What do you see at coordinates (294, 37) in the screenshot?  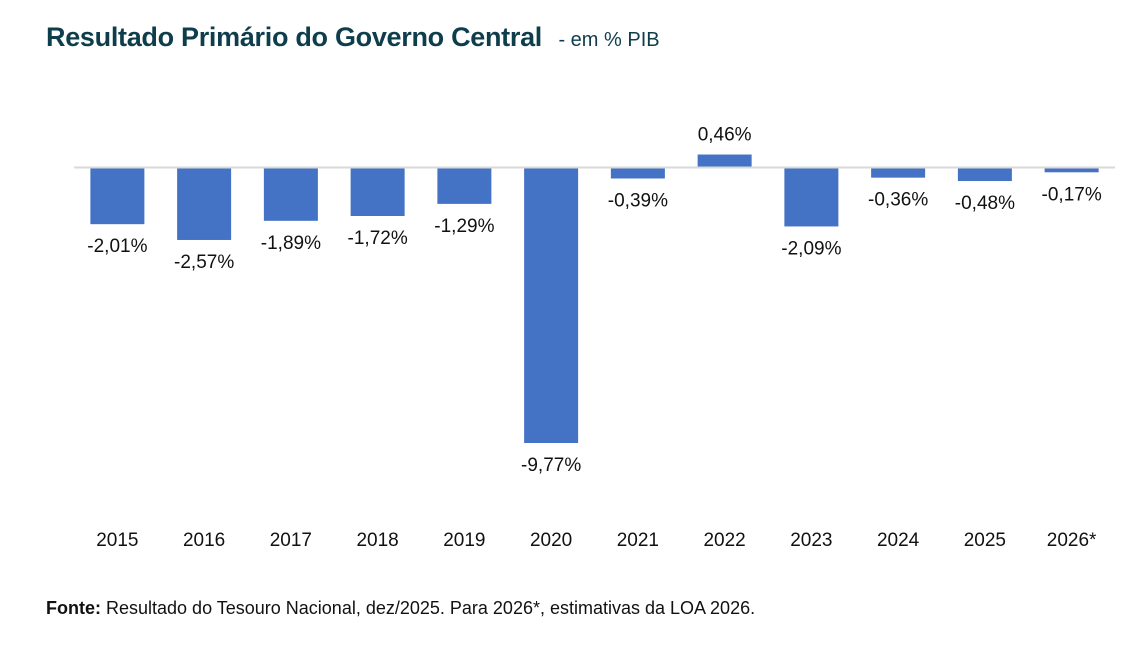 I see `chart-title: Resultado Primário do Governo Central` at bounding box center [294, 37].